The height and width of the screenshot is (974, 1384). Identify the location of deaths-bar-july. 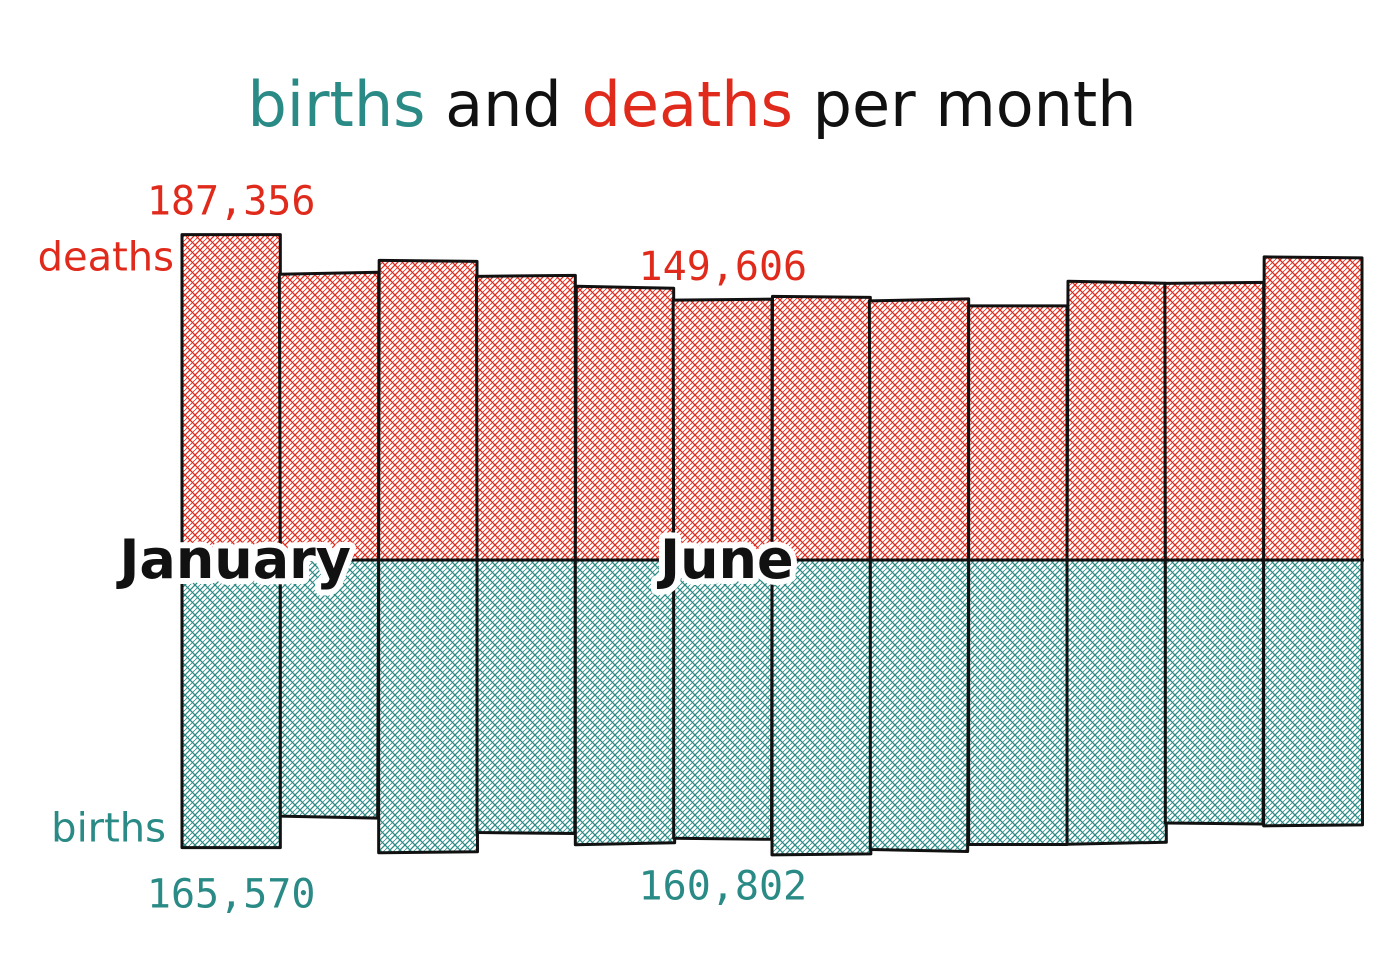
(821, 428).